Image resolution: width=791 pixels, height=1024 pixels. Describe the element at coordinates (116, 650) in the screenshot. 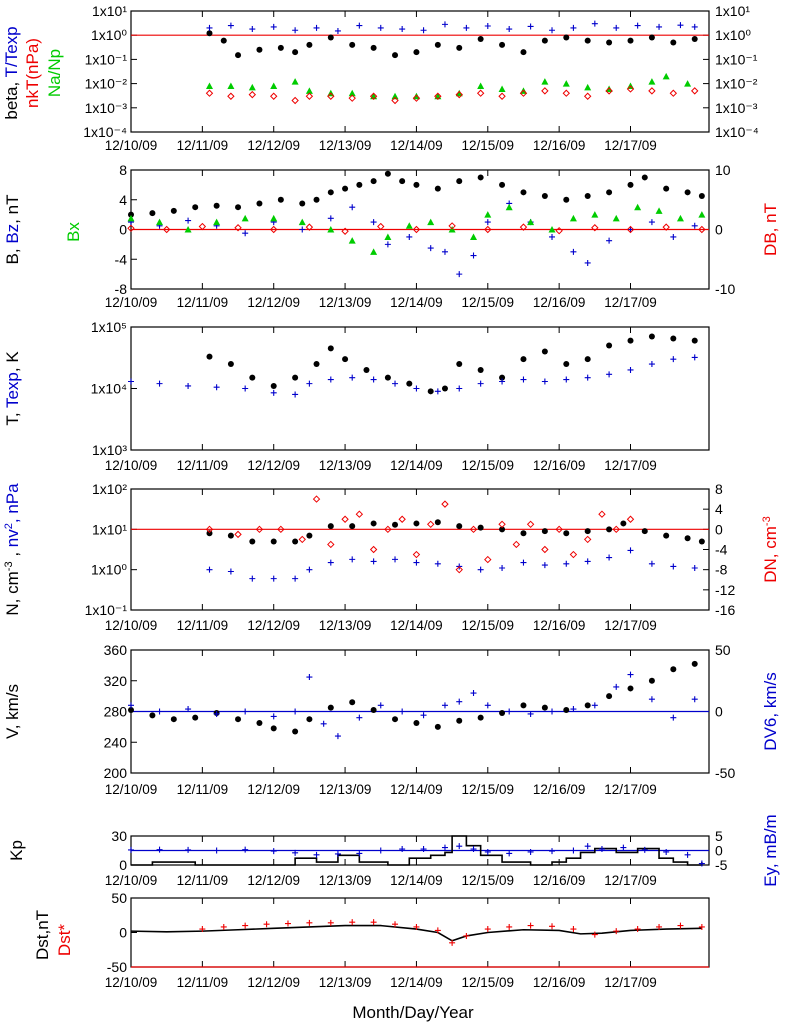

I see `velocity-ytick-label: 360` at that location.